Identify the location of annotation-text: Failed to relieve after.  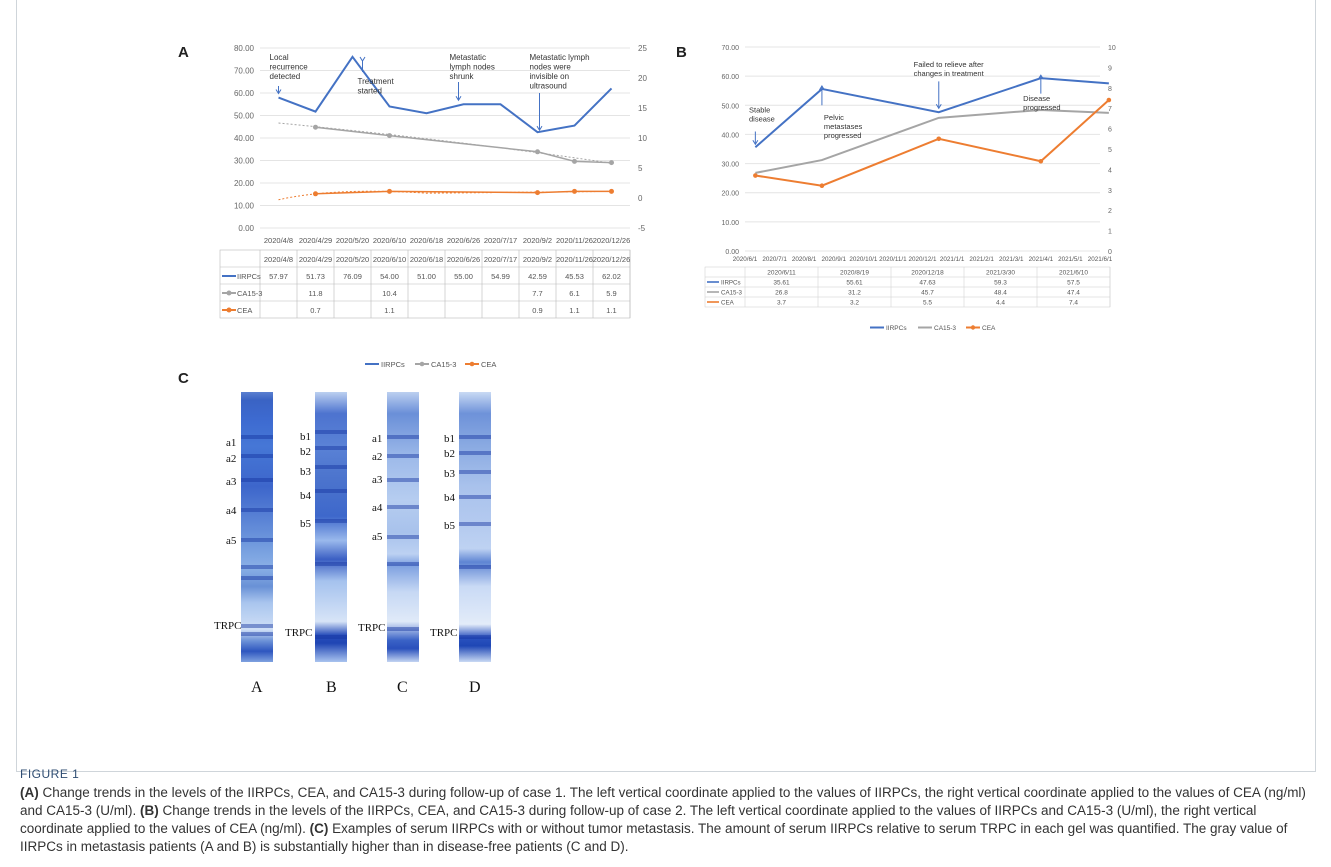
(949, 64).